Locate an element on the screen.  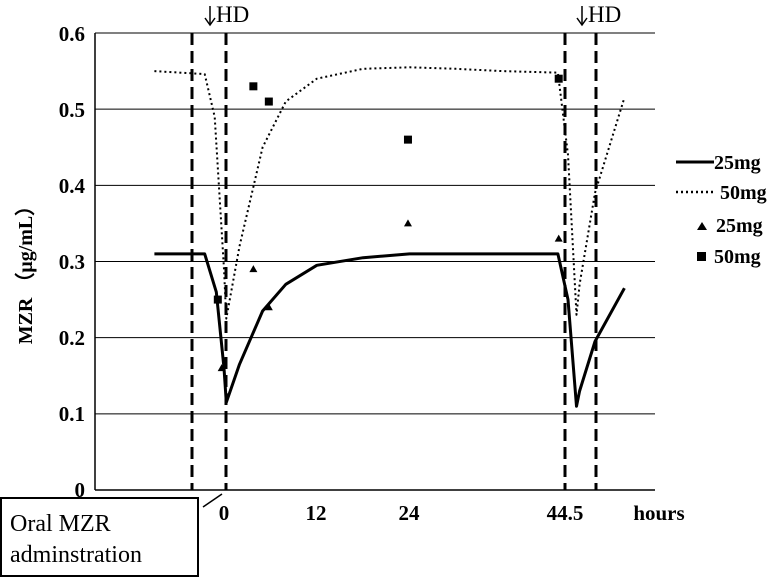
legend-marker-square is located at coordinates (701, 256).